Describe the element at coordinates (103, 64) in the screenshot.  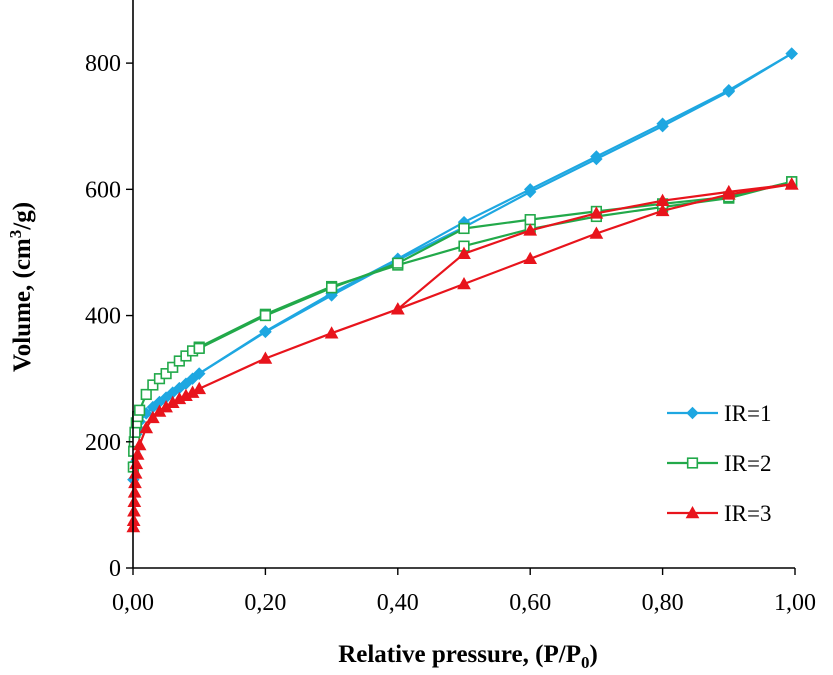
I see `y-tick-label: 800` at that location.